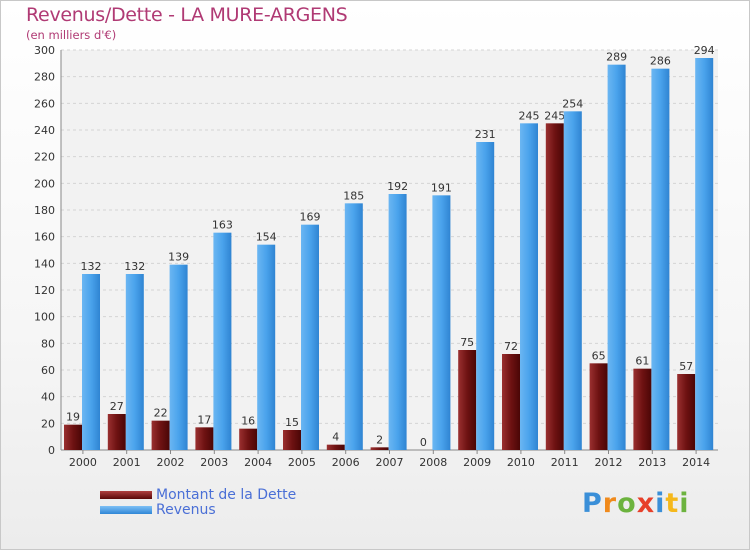  Describe the element at coordinates (379, 439) in the screenshot. I see `data-label-debt: 2` at that location.